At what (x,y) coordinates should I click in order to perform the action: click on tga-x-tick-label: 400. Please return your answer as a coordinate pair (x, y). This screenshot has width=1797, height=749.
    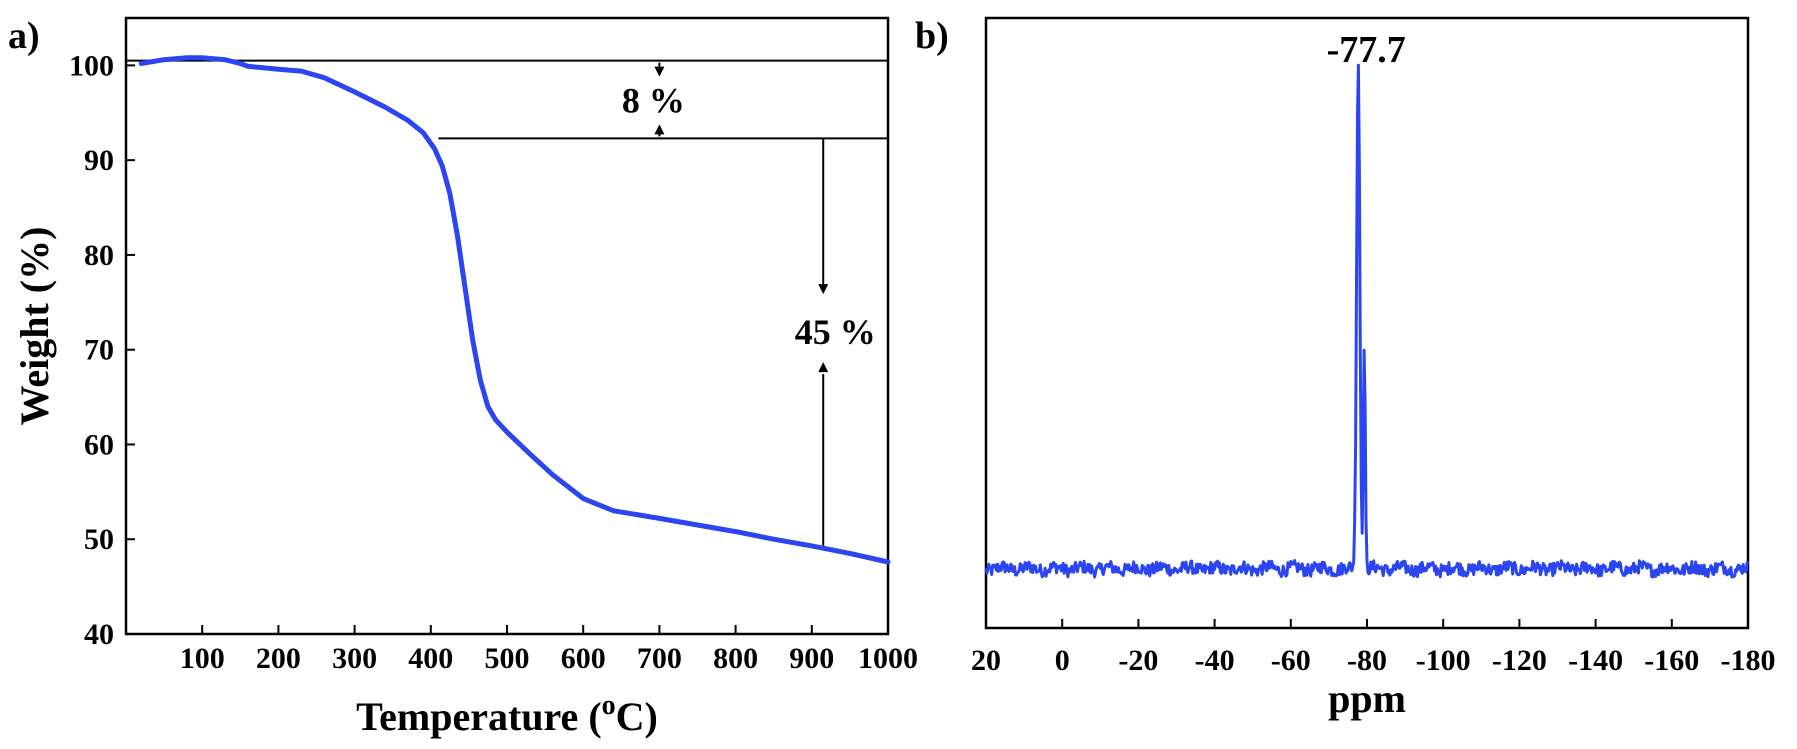
    Looking at the image, I should click on (430, 658).